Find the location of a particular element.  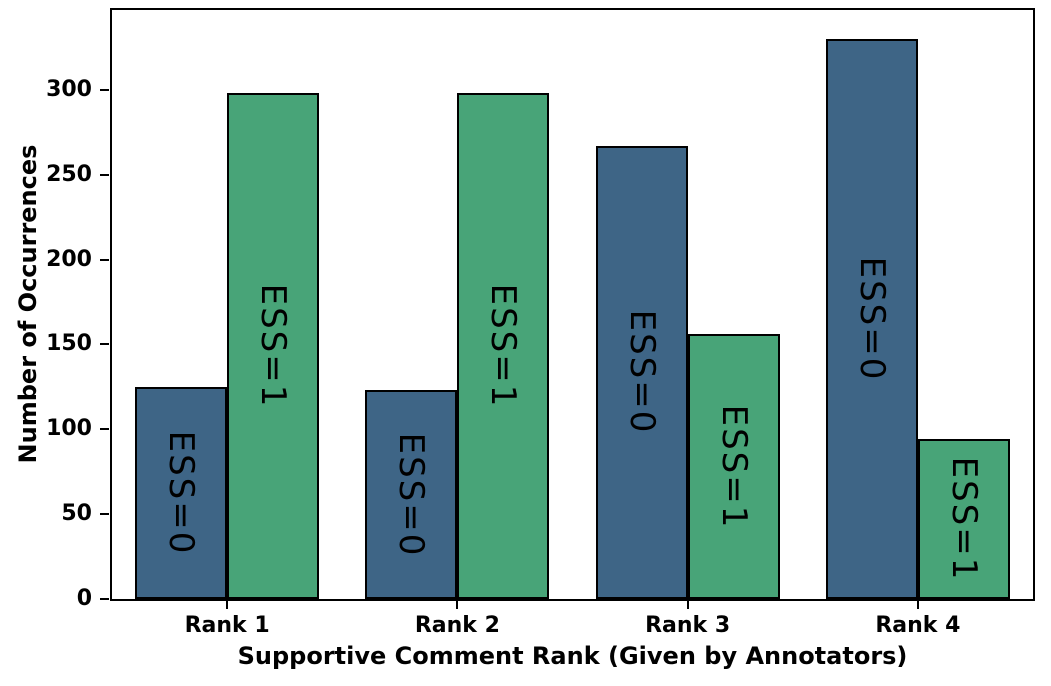

bar-rank2-ess1 is located at coordinates (503, 346).